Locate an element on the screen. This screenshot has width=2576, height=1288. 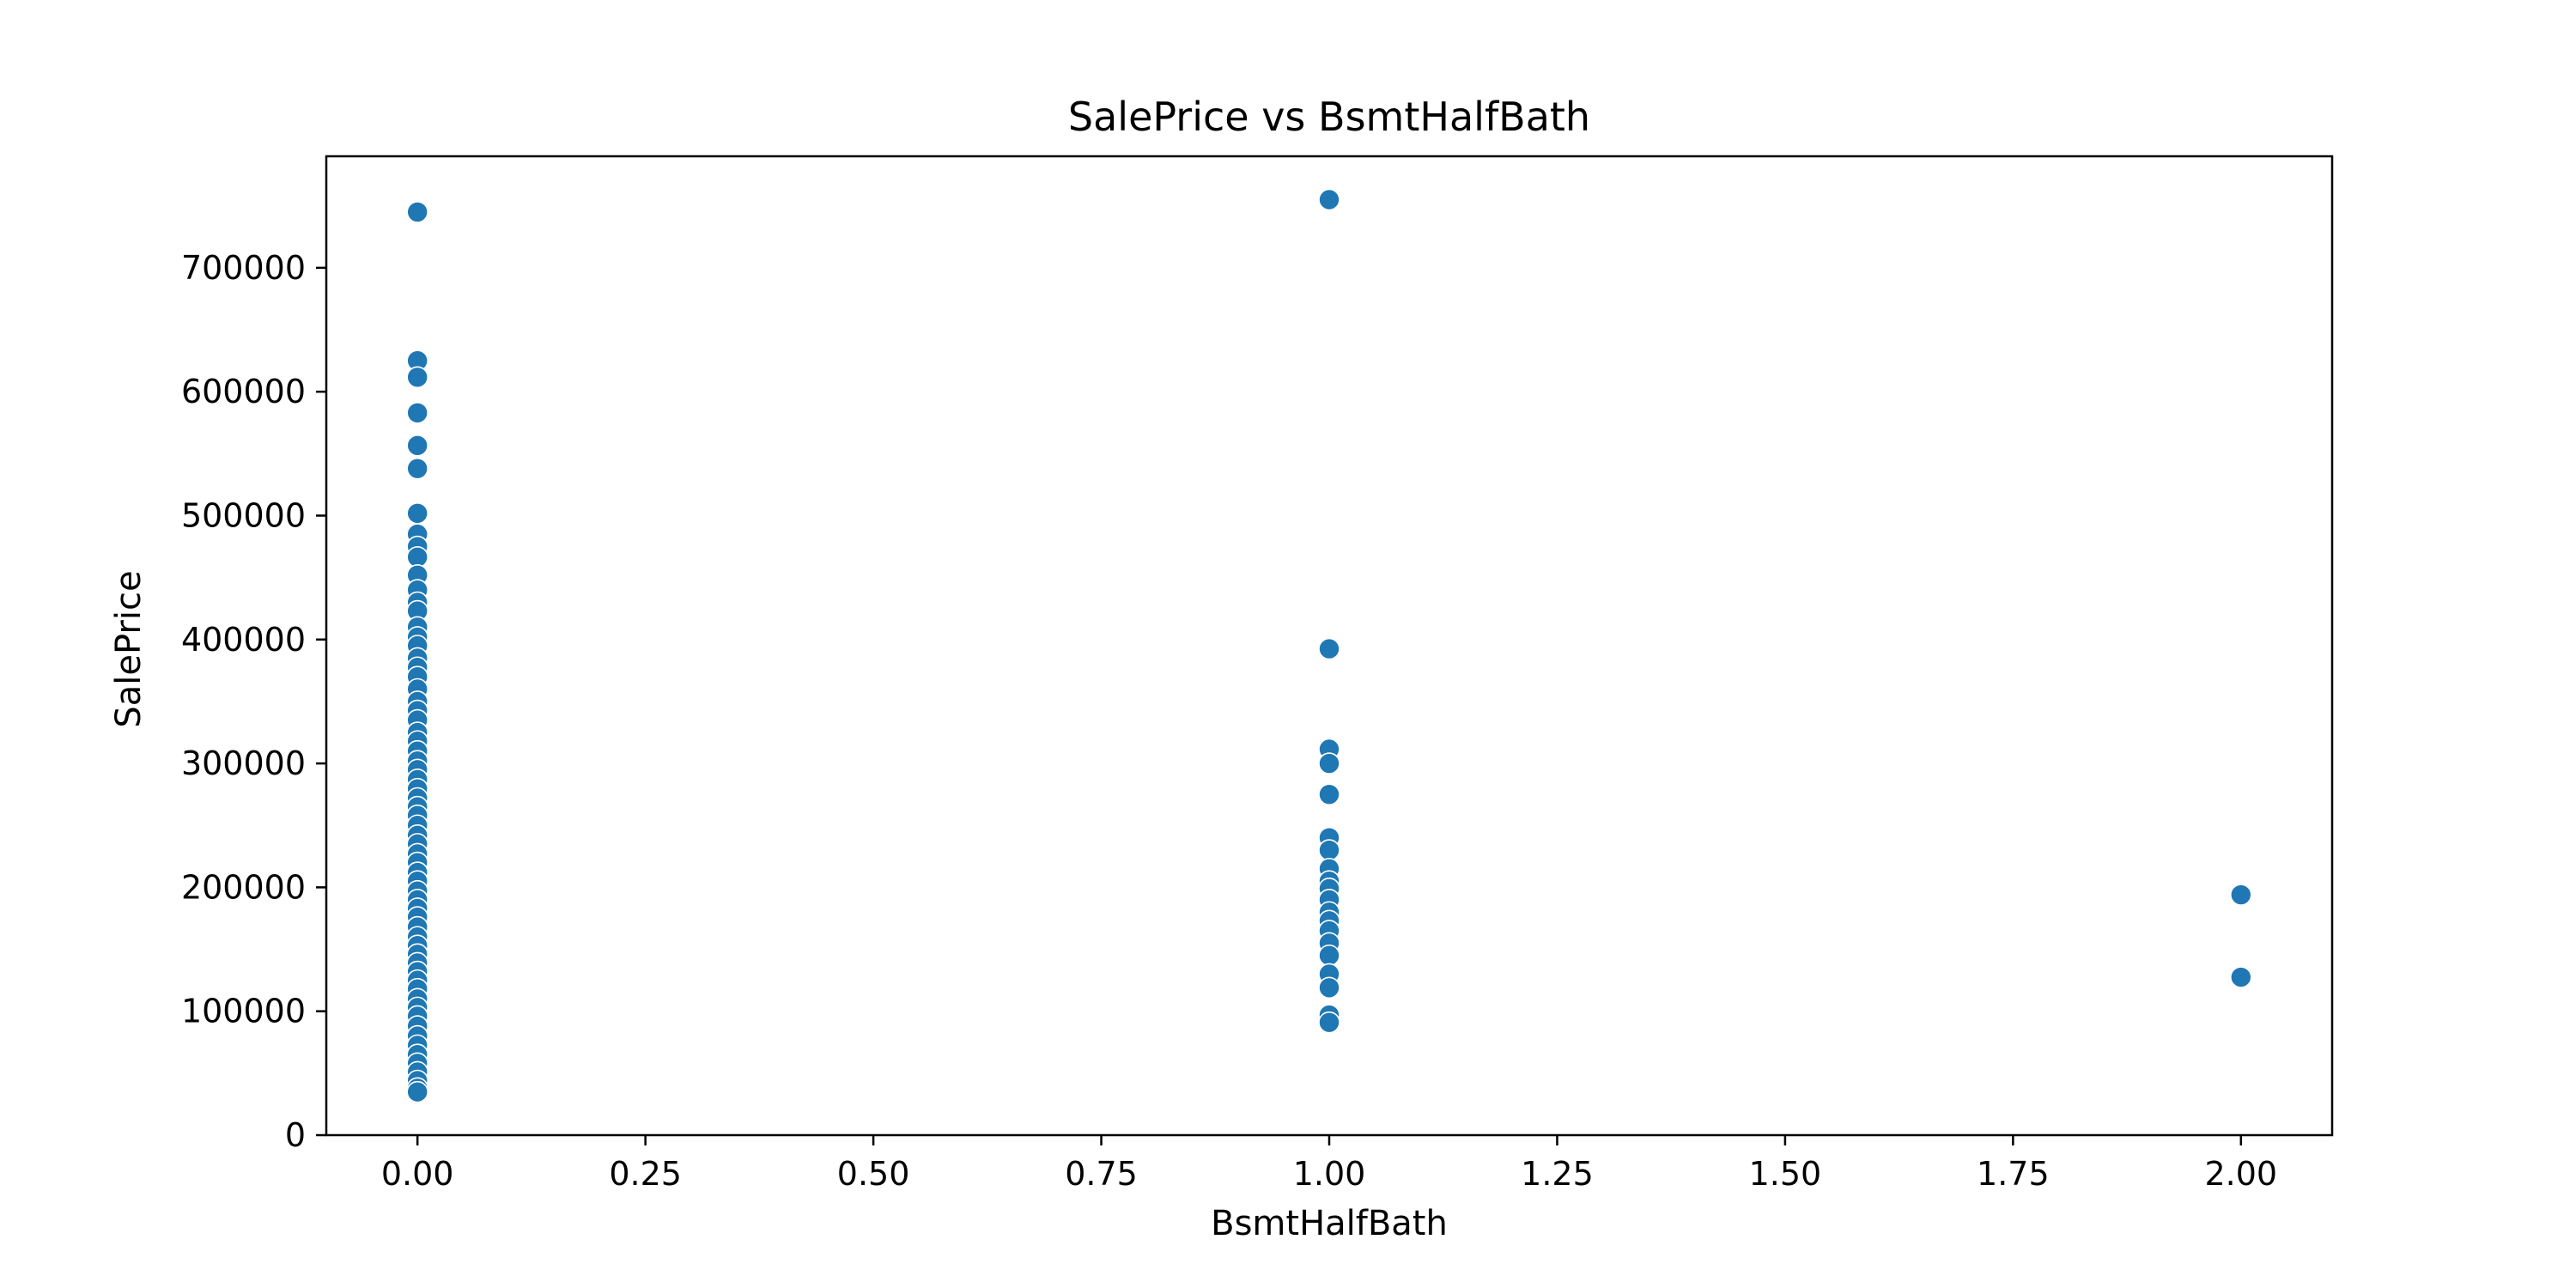
chart-title: SalePrice vs BsmtHalfBath is located at coordinates (1329, 117).